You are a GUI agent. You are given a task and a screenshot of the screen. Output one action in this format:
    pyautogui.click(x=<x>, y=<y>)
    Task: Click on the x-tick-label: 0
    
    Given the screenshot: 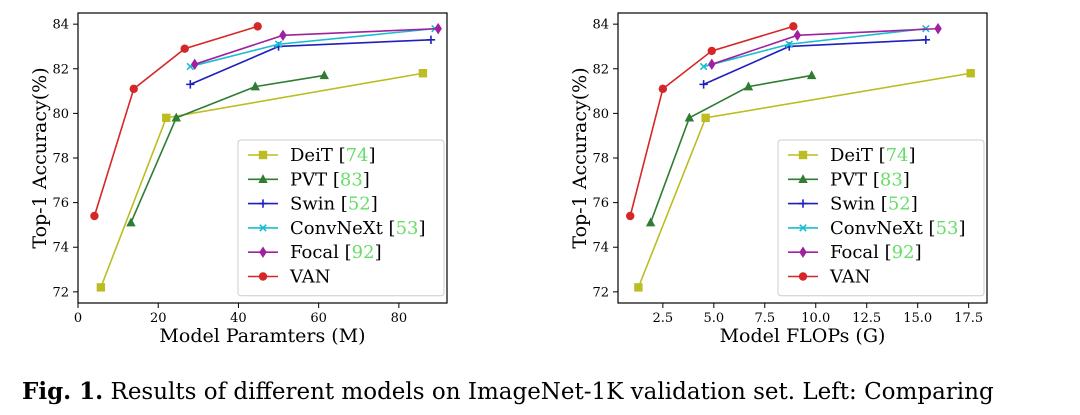 What is the action you would take?
    pyautogui.click(x=78, y=318)
    